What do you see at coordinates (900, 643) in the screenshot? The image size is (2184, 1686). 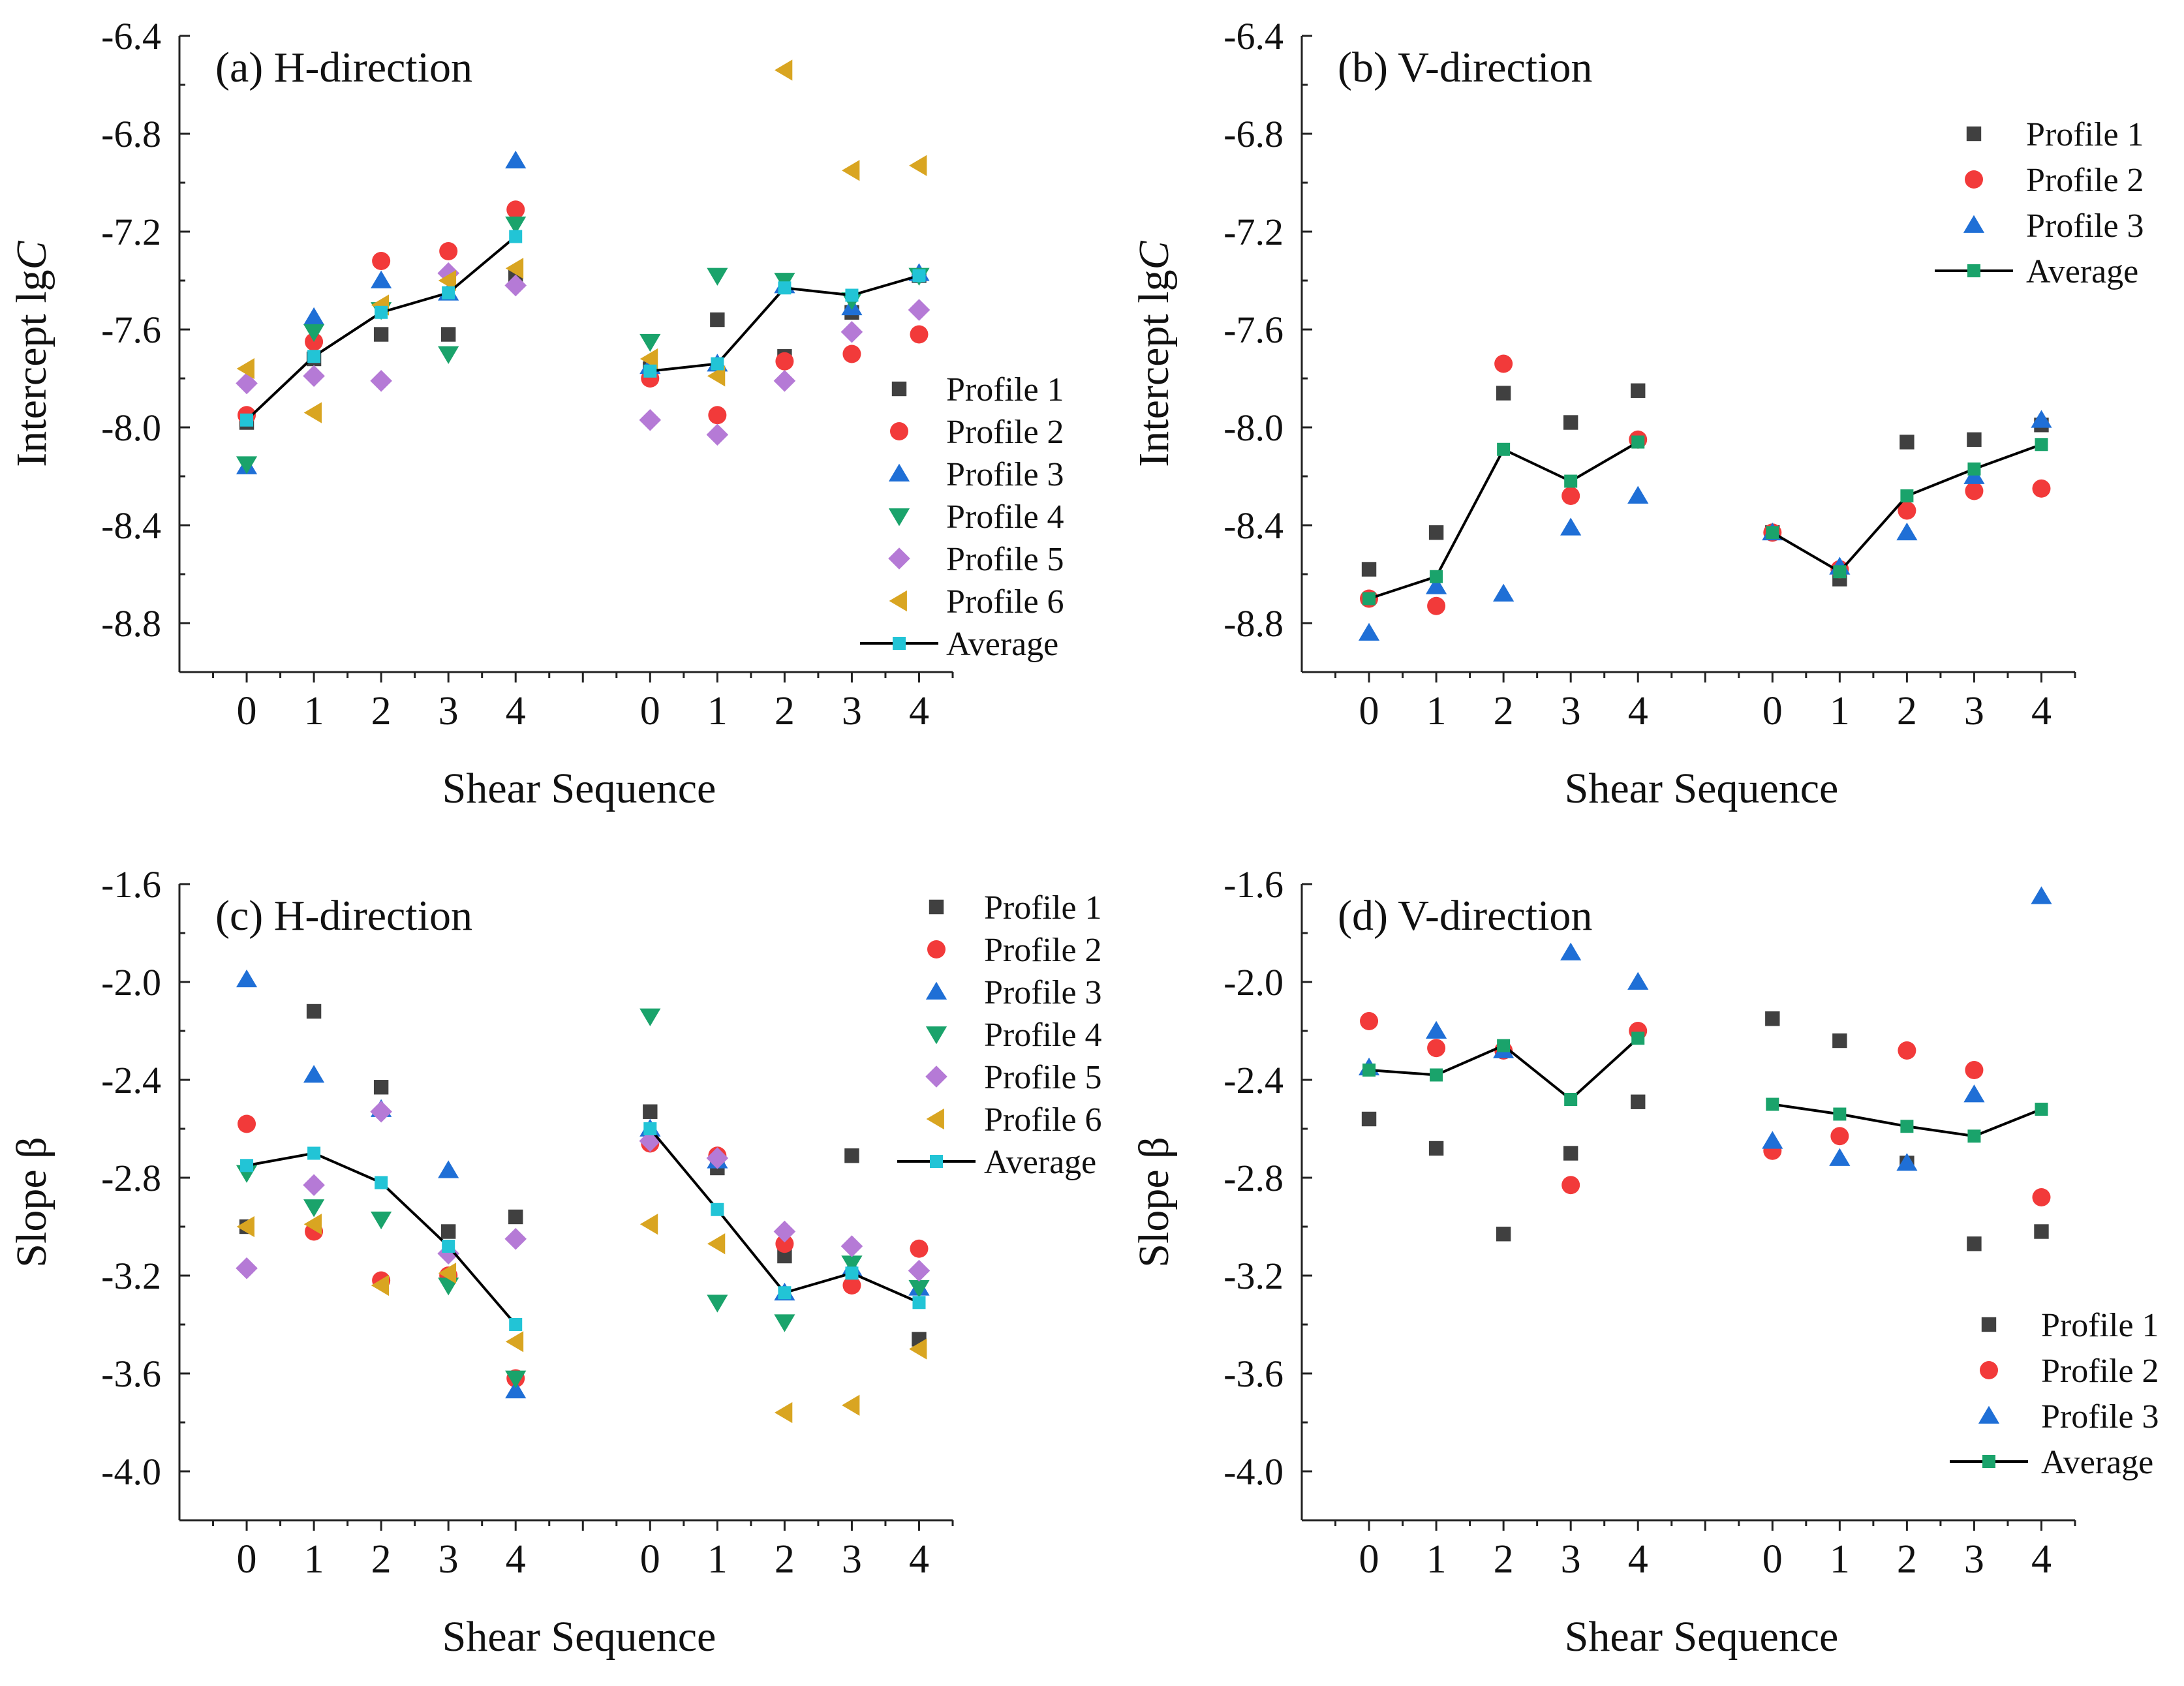 I see `legend-marker-average` at bounding box center [900, 643].